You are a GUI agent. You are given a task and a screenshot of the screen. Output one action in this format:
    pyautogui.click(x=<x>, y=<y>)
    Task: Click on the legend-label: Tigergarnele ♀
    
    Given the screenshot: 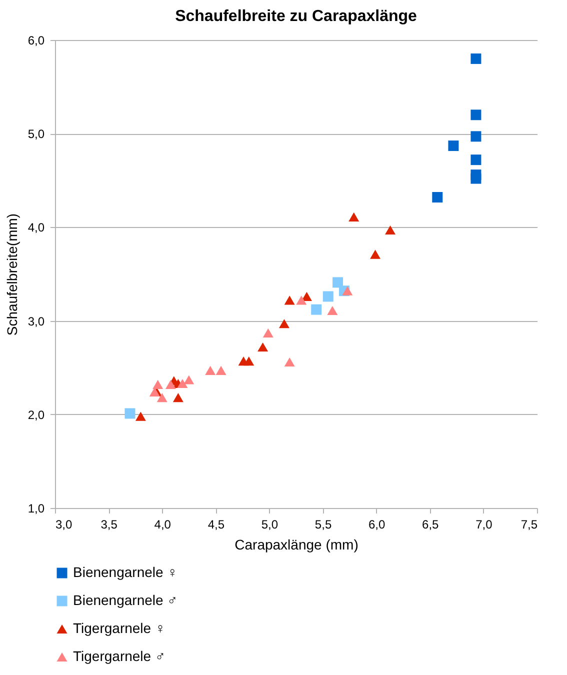 What is the action you would take?
    pyautogui.click(x=119, y=628)
    